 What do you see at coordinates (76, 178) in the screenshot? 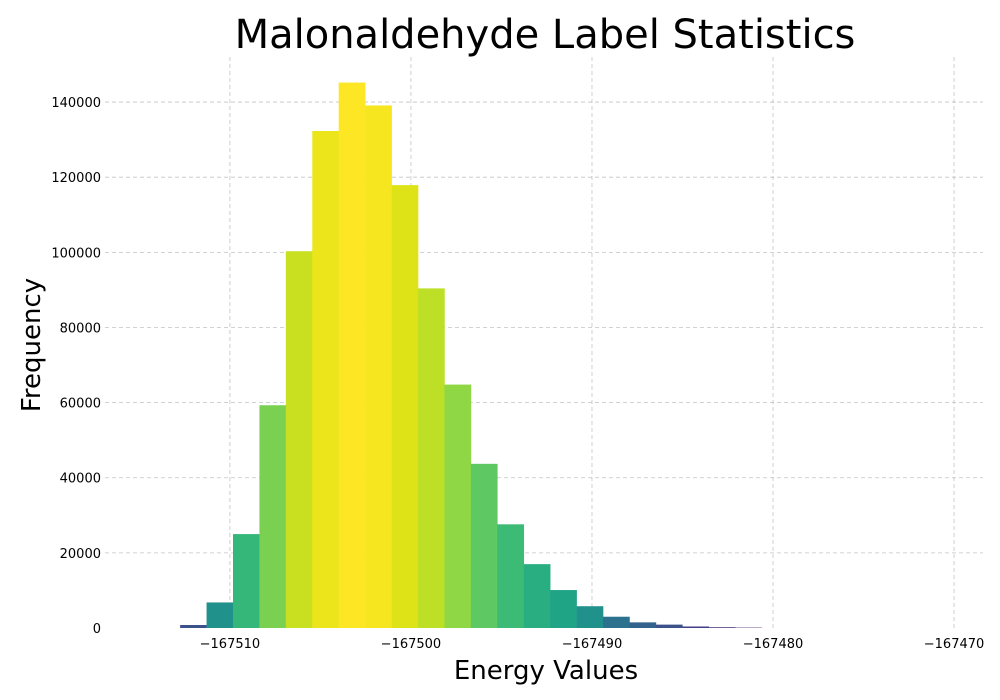
I see `y-tick-label: 120000` at bounding box center [76, 178].